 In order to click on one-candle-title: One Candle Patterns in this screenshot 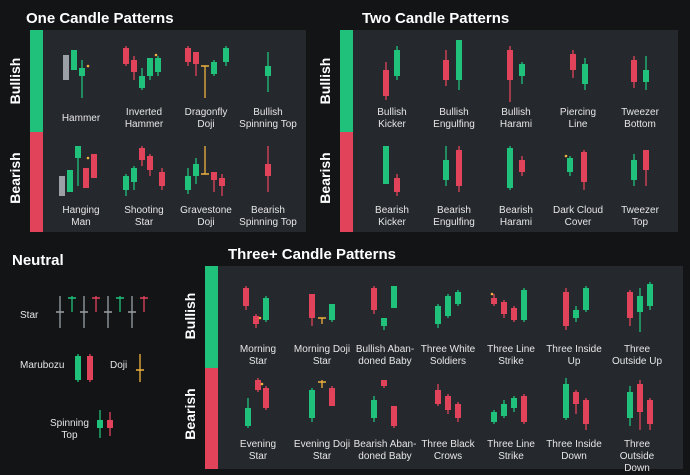, I will do `click(100, 18)`.